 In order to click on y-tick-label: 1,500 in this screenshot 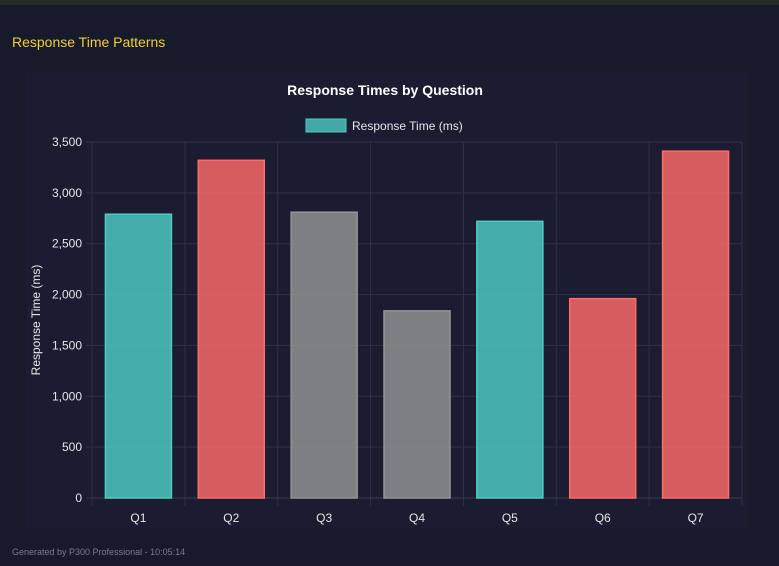, I will do `click(67, 345)`.